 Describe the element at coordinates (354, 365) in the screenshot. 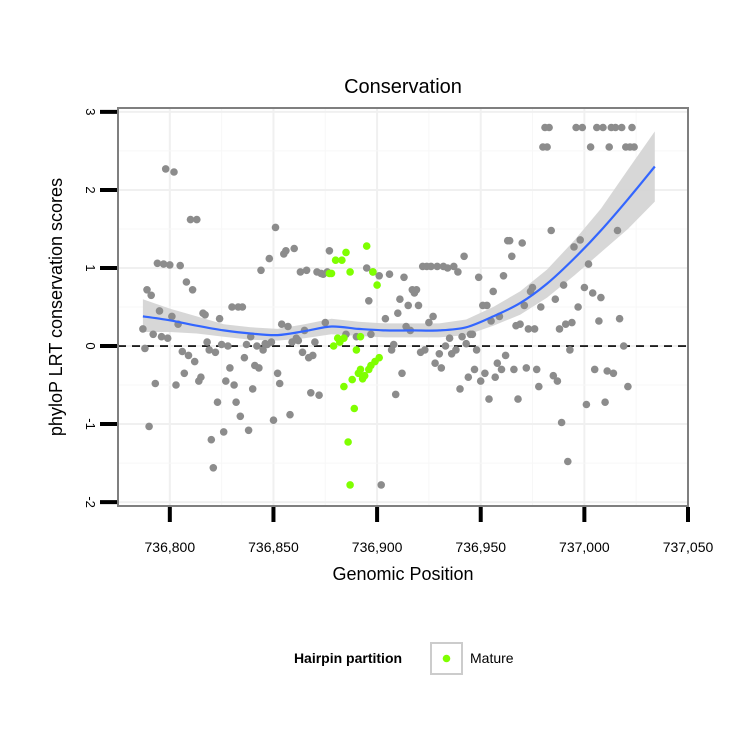

I see `series-mature` at that location.